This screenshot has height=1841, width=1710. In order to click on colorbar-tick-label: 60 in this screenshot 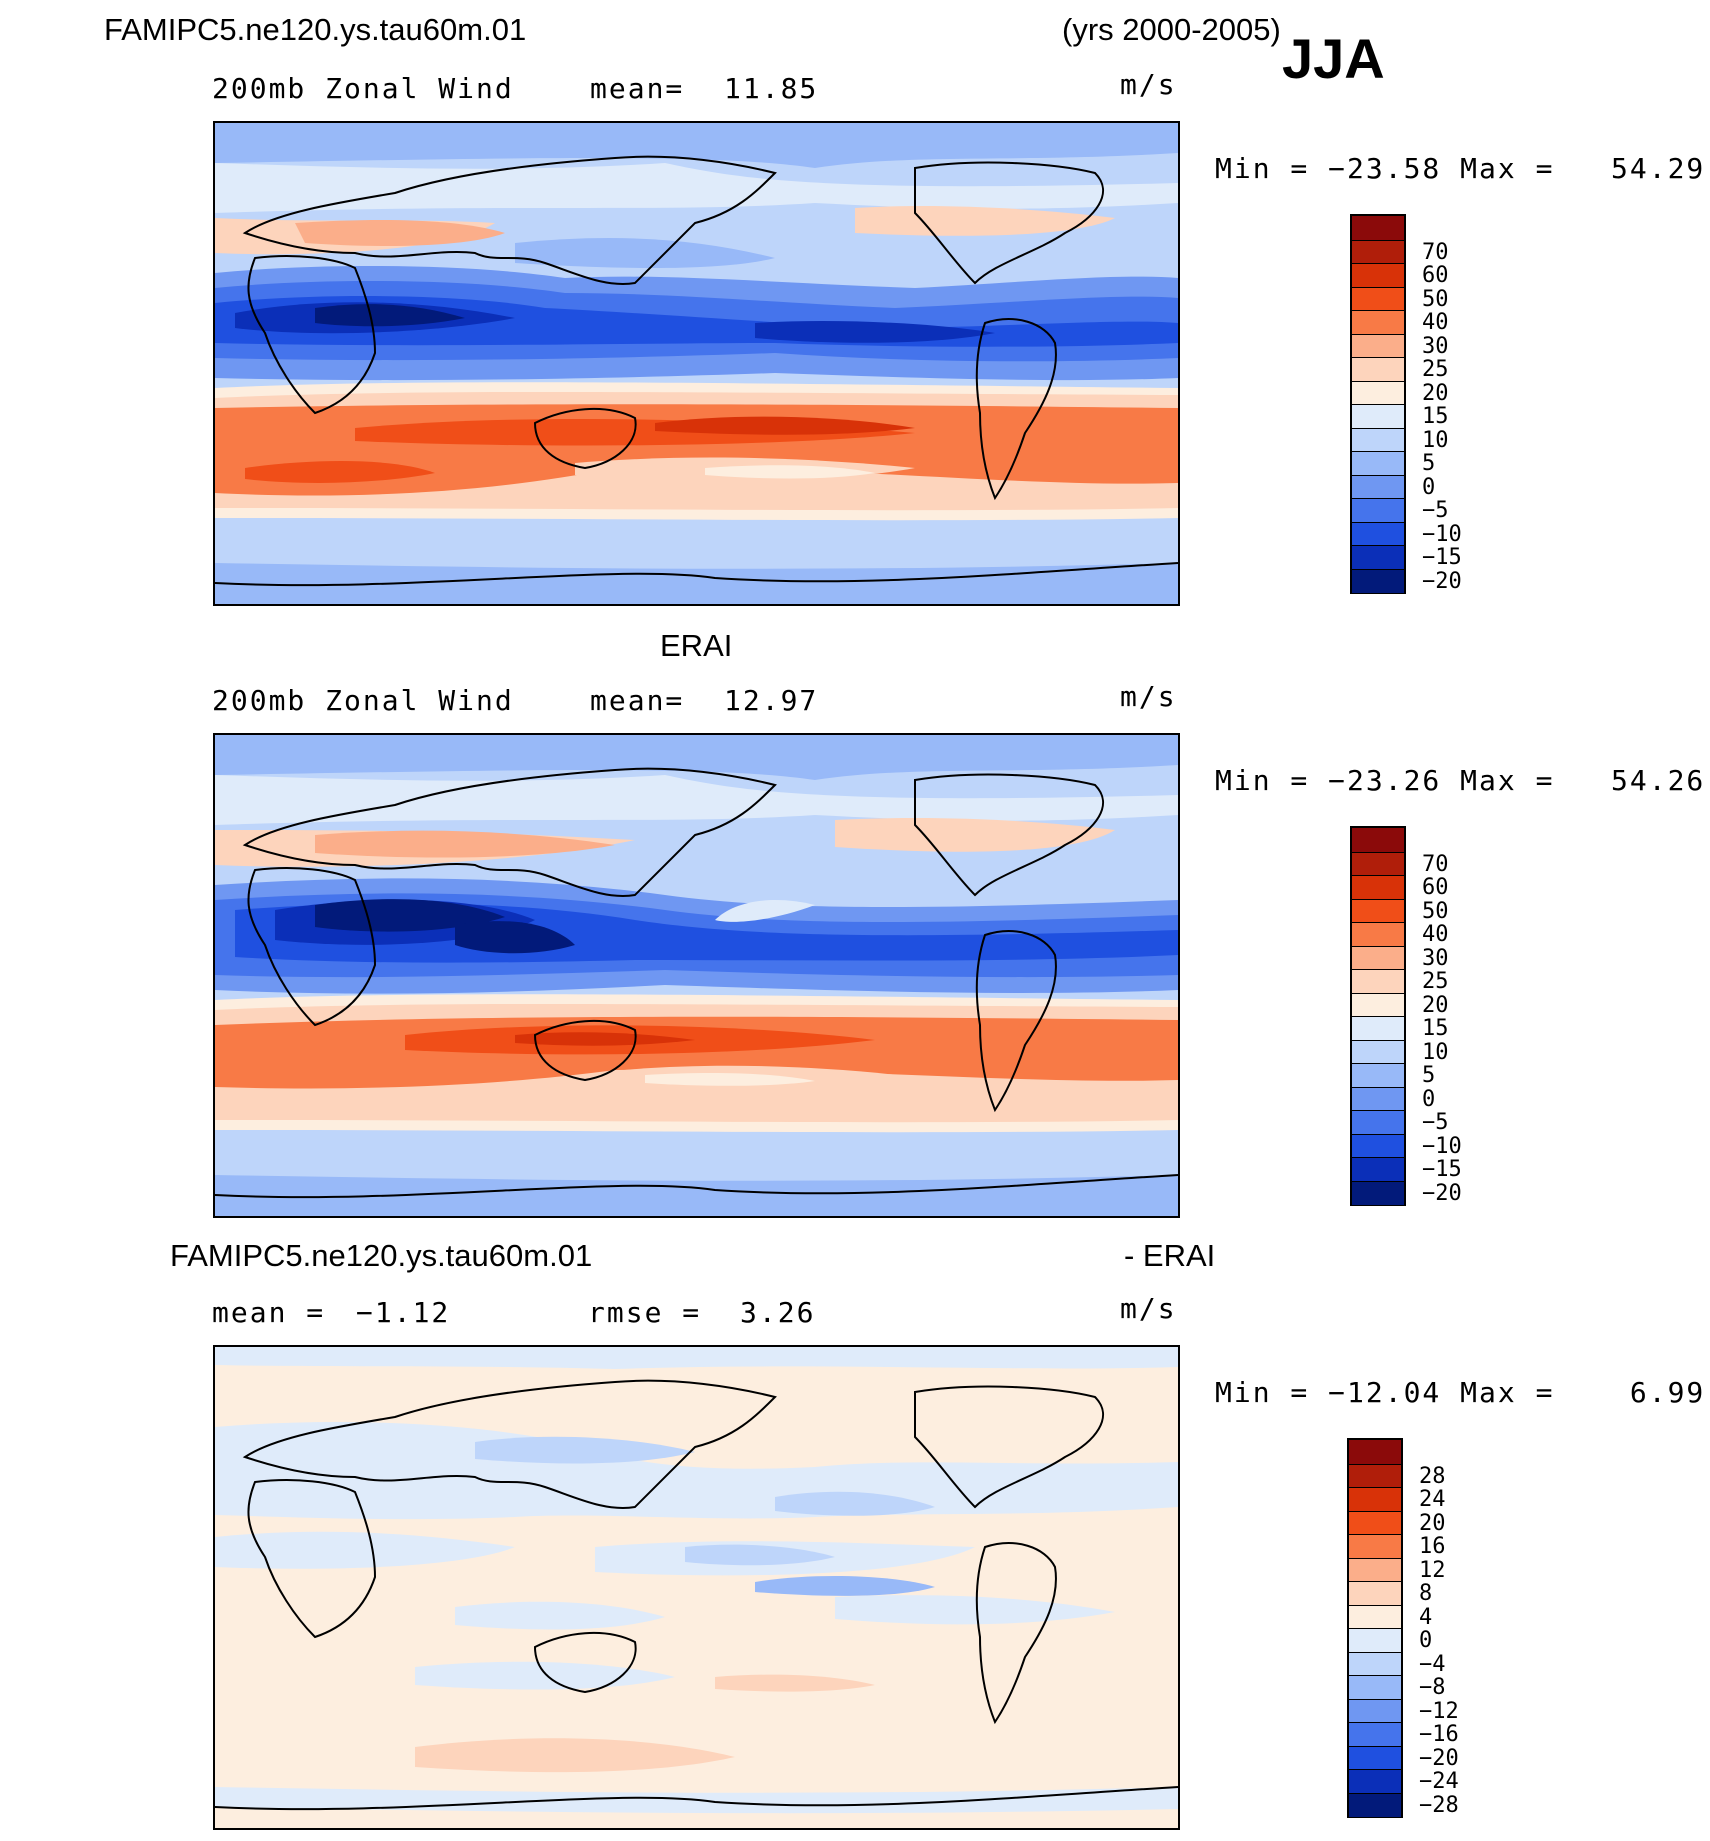, I will do `click(1435, 887)`.